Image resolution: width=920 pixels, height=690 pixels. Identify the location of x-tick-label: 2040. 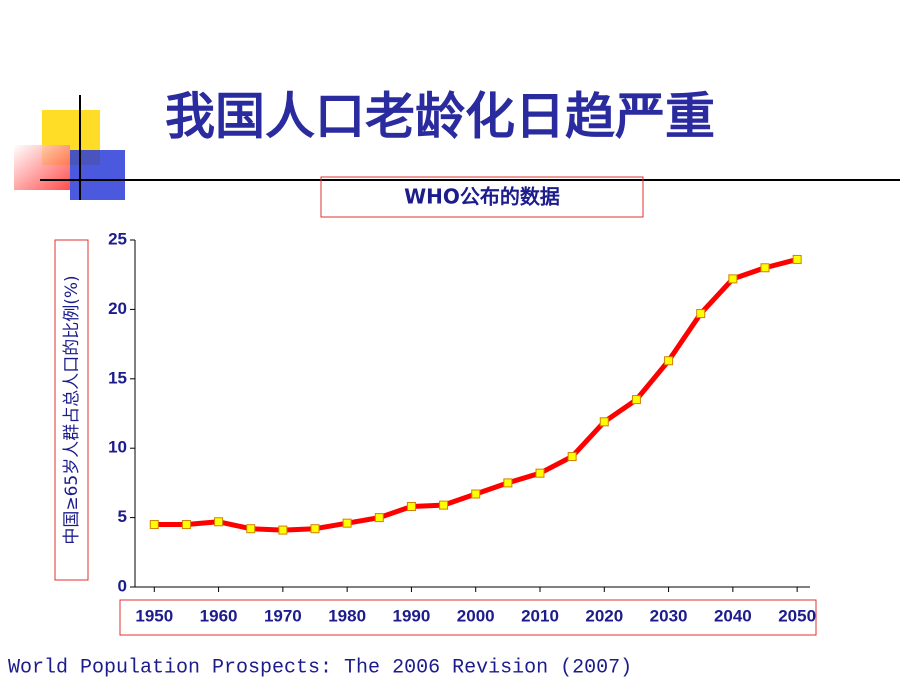
(733, 615).